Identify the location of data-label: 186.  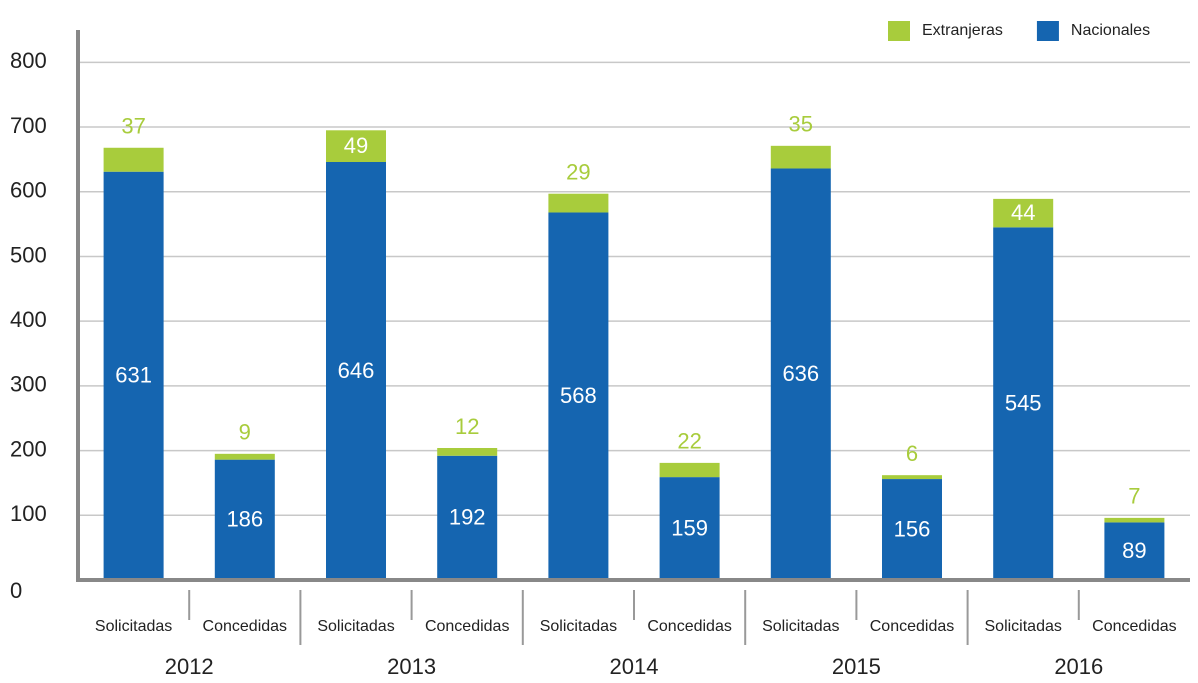
(244, 519).